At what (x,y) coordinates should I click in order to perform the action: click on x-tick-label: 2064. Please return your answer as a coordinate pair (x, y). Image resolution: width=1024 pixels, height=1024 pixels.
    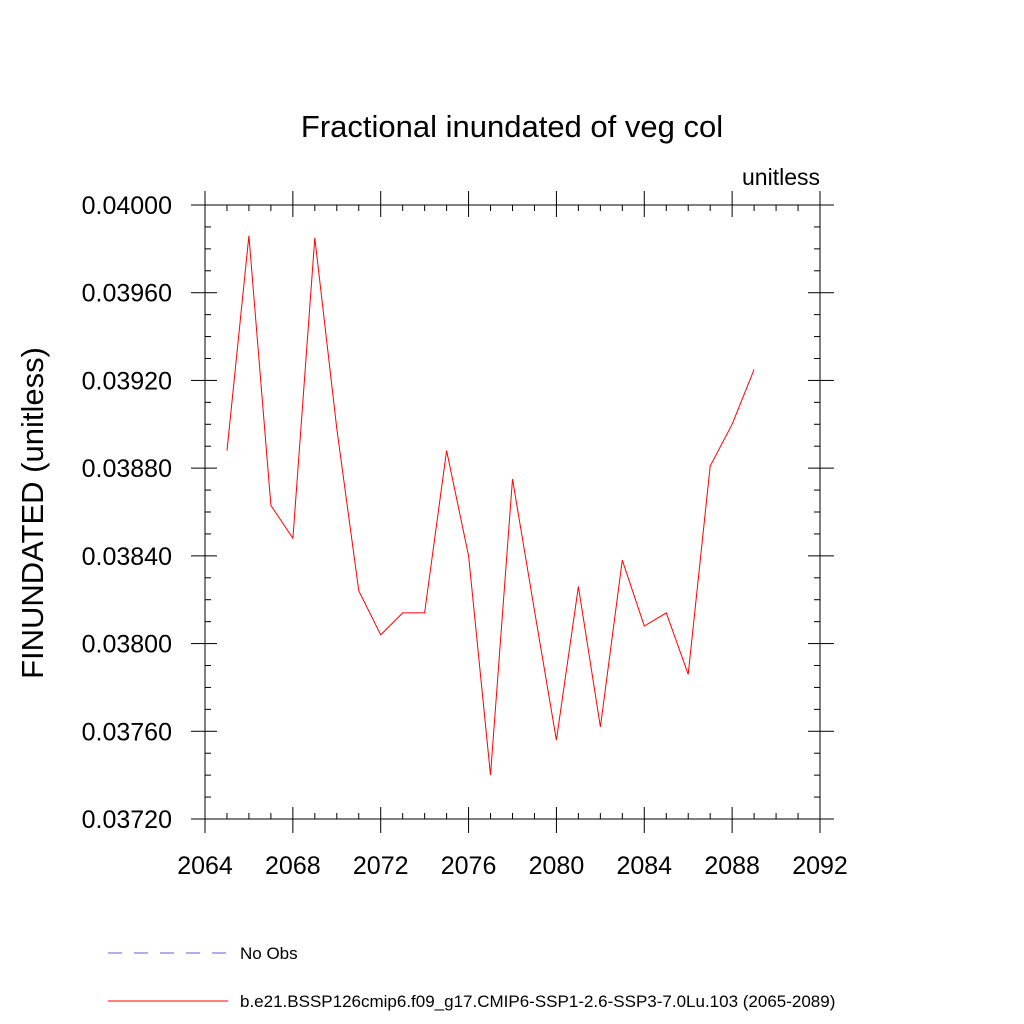
    Looking at the image, I should click on (205, 866).